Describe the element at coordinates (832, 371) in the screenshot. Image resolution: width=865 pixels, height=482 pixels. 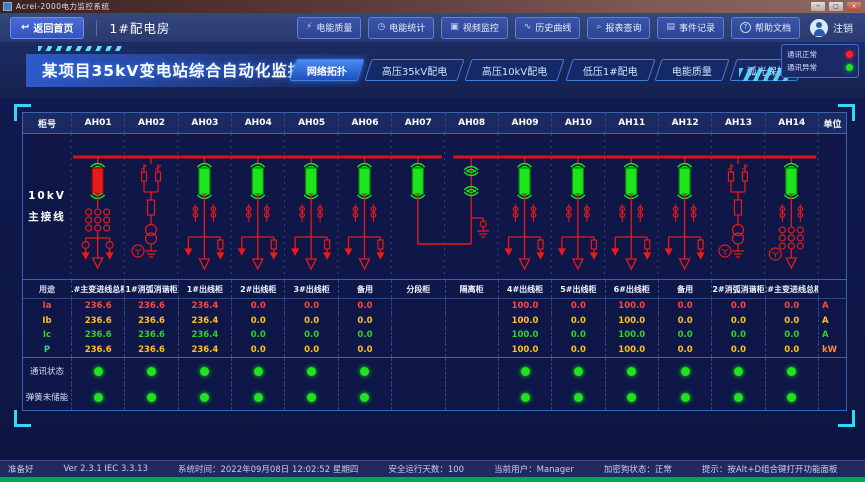
I see `status-unit-cell` at that location.